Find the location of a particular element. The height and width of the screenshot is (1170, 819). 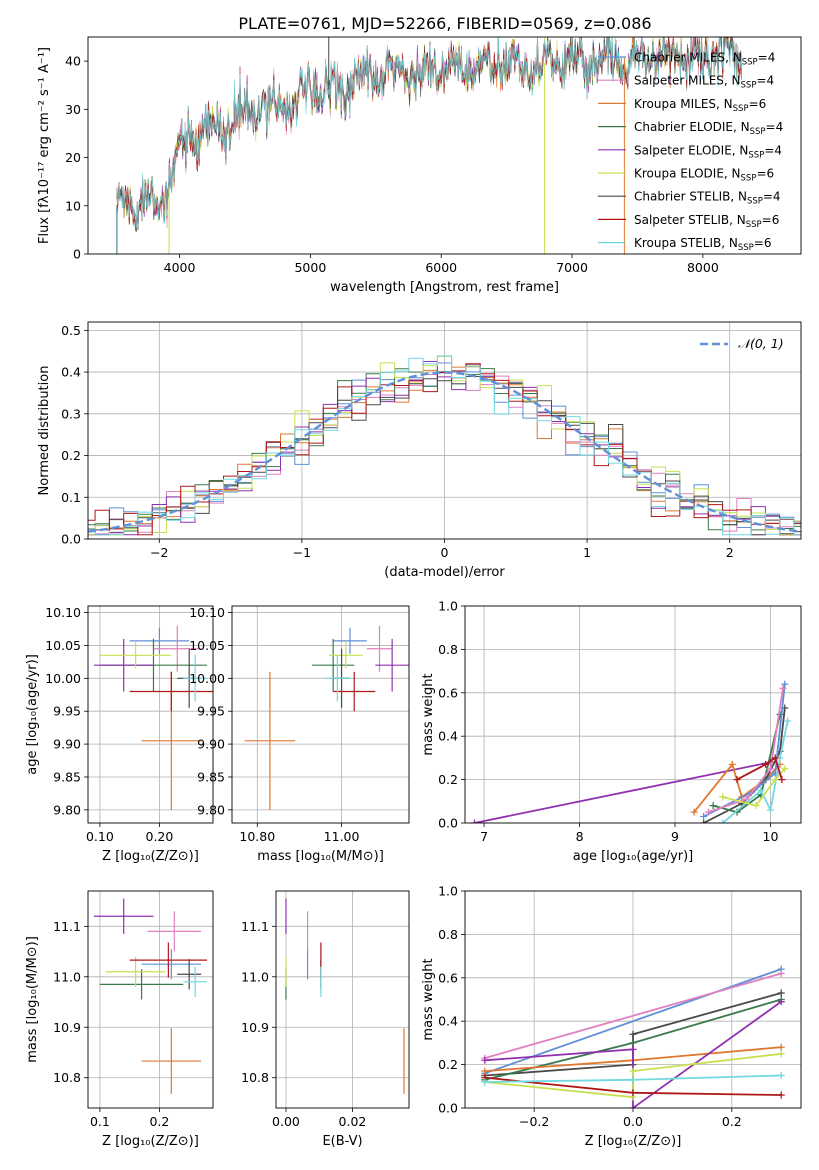

weight-marker-cs is located at coordinates (781, 993).